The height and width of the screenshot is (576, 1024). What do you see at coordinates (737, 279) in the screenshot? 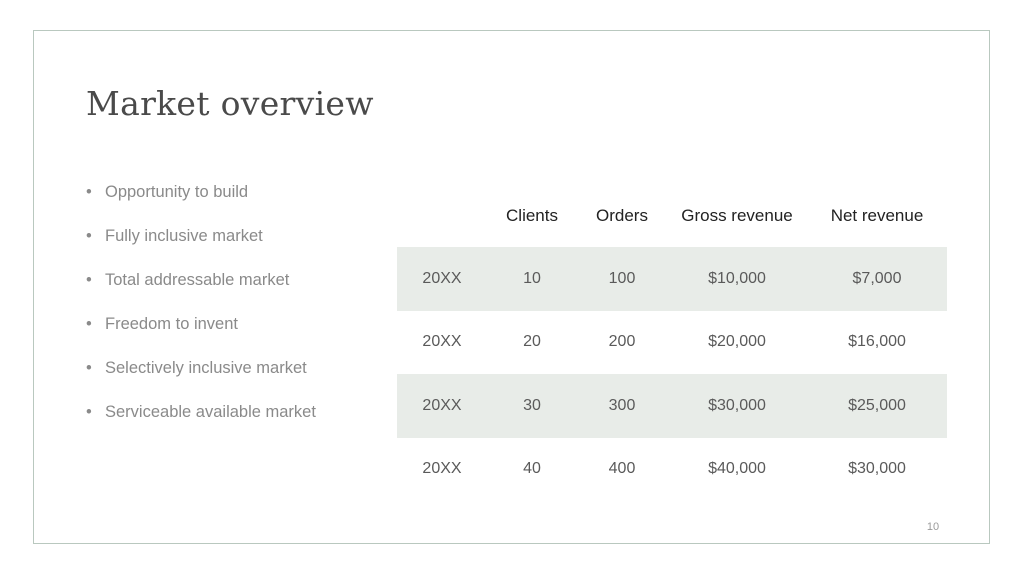
I see `cell-gross-revenue: $10,000` at bounding box center [737, 279].